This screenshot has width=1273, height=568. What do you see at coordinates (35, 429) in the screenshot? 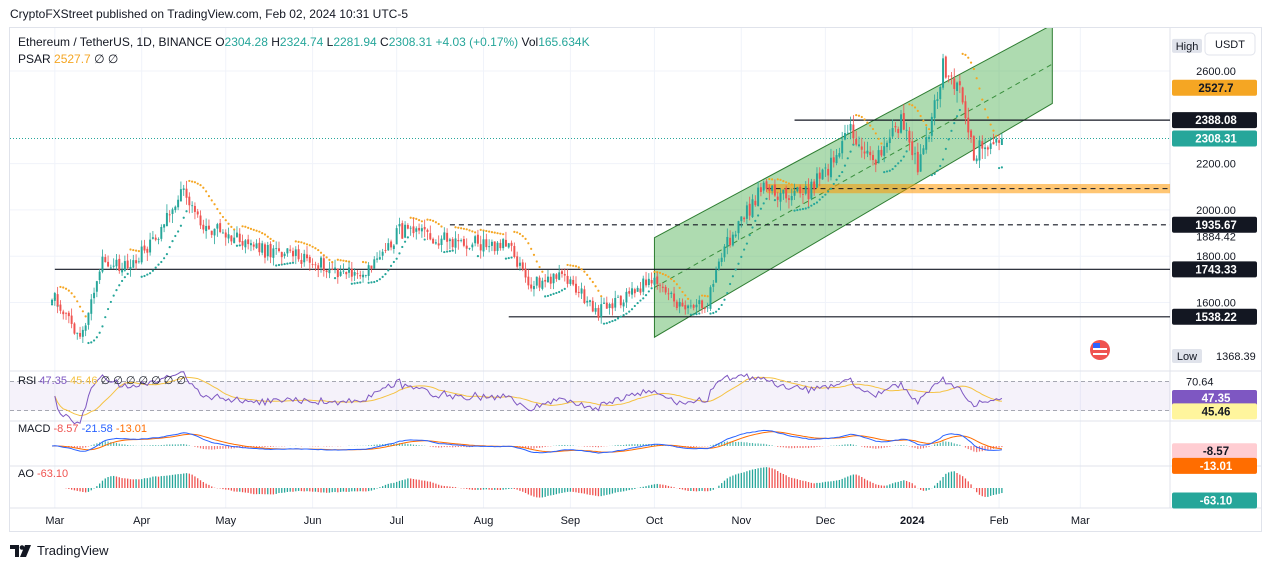
I see `macd-legend-name: MACD` at bounding box center [35, 429].